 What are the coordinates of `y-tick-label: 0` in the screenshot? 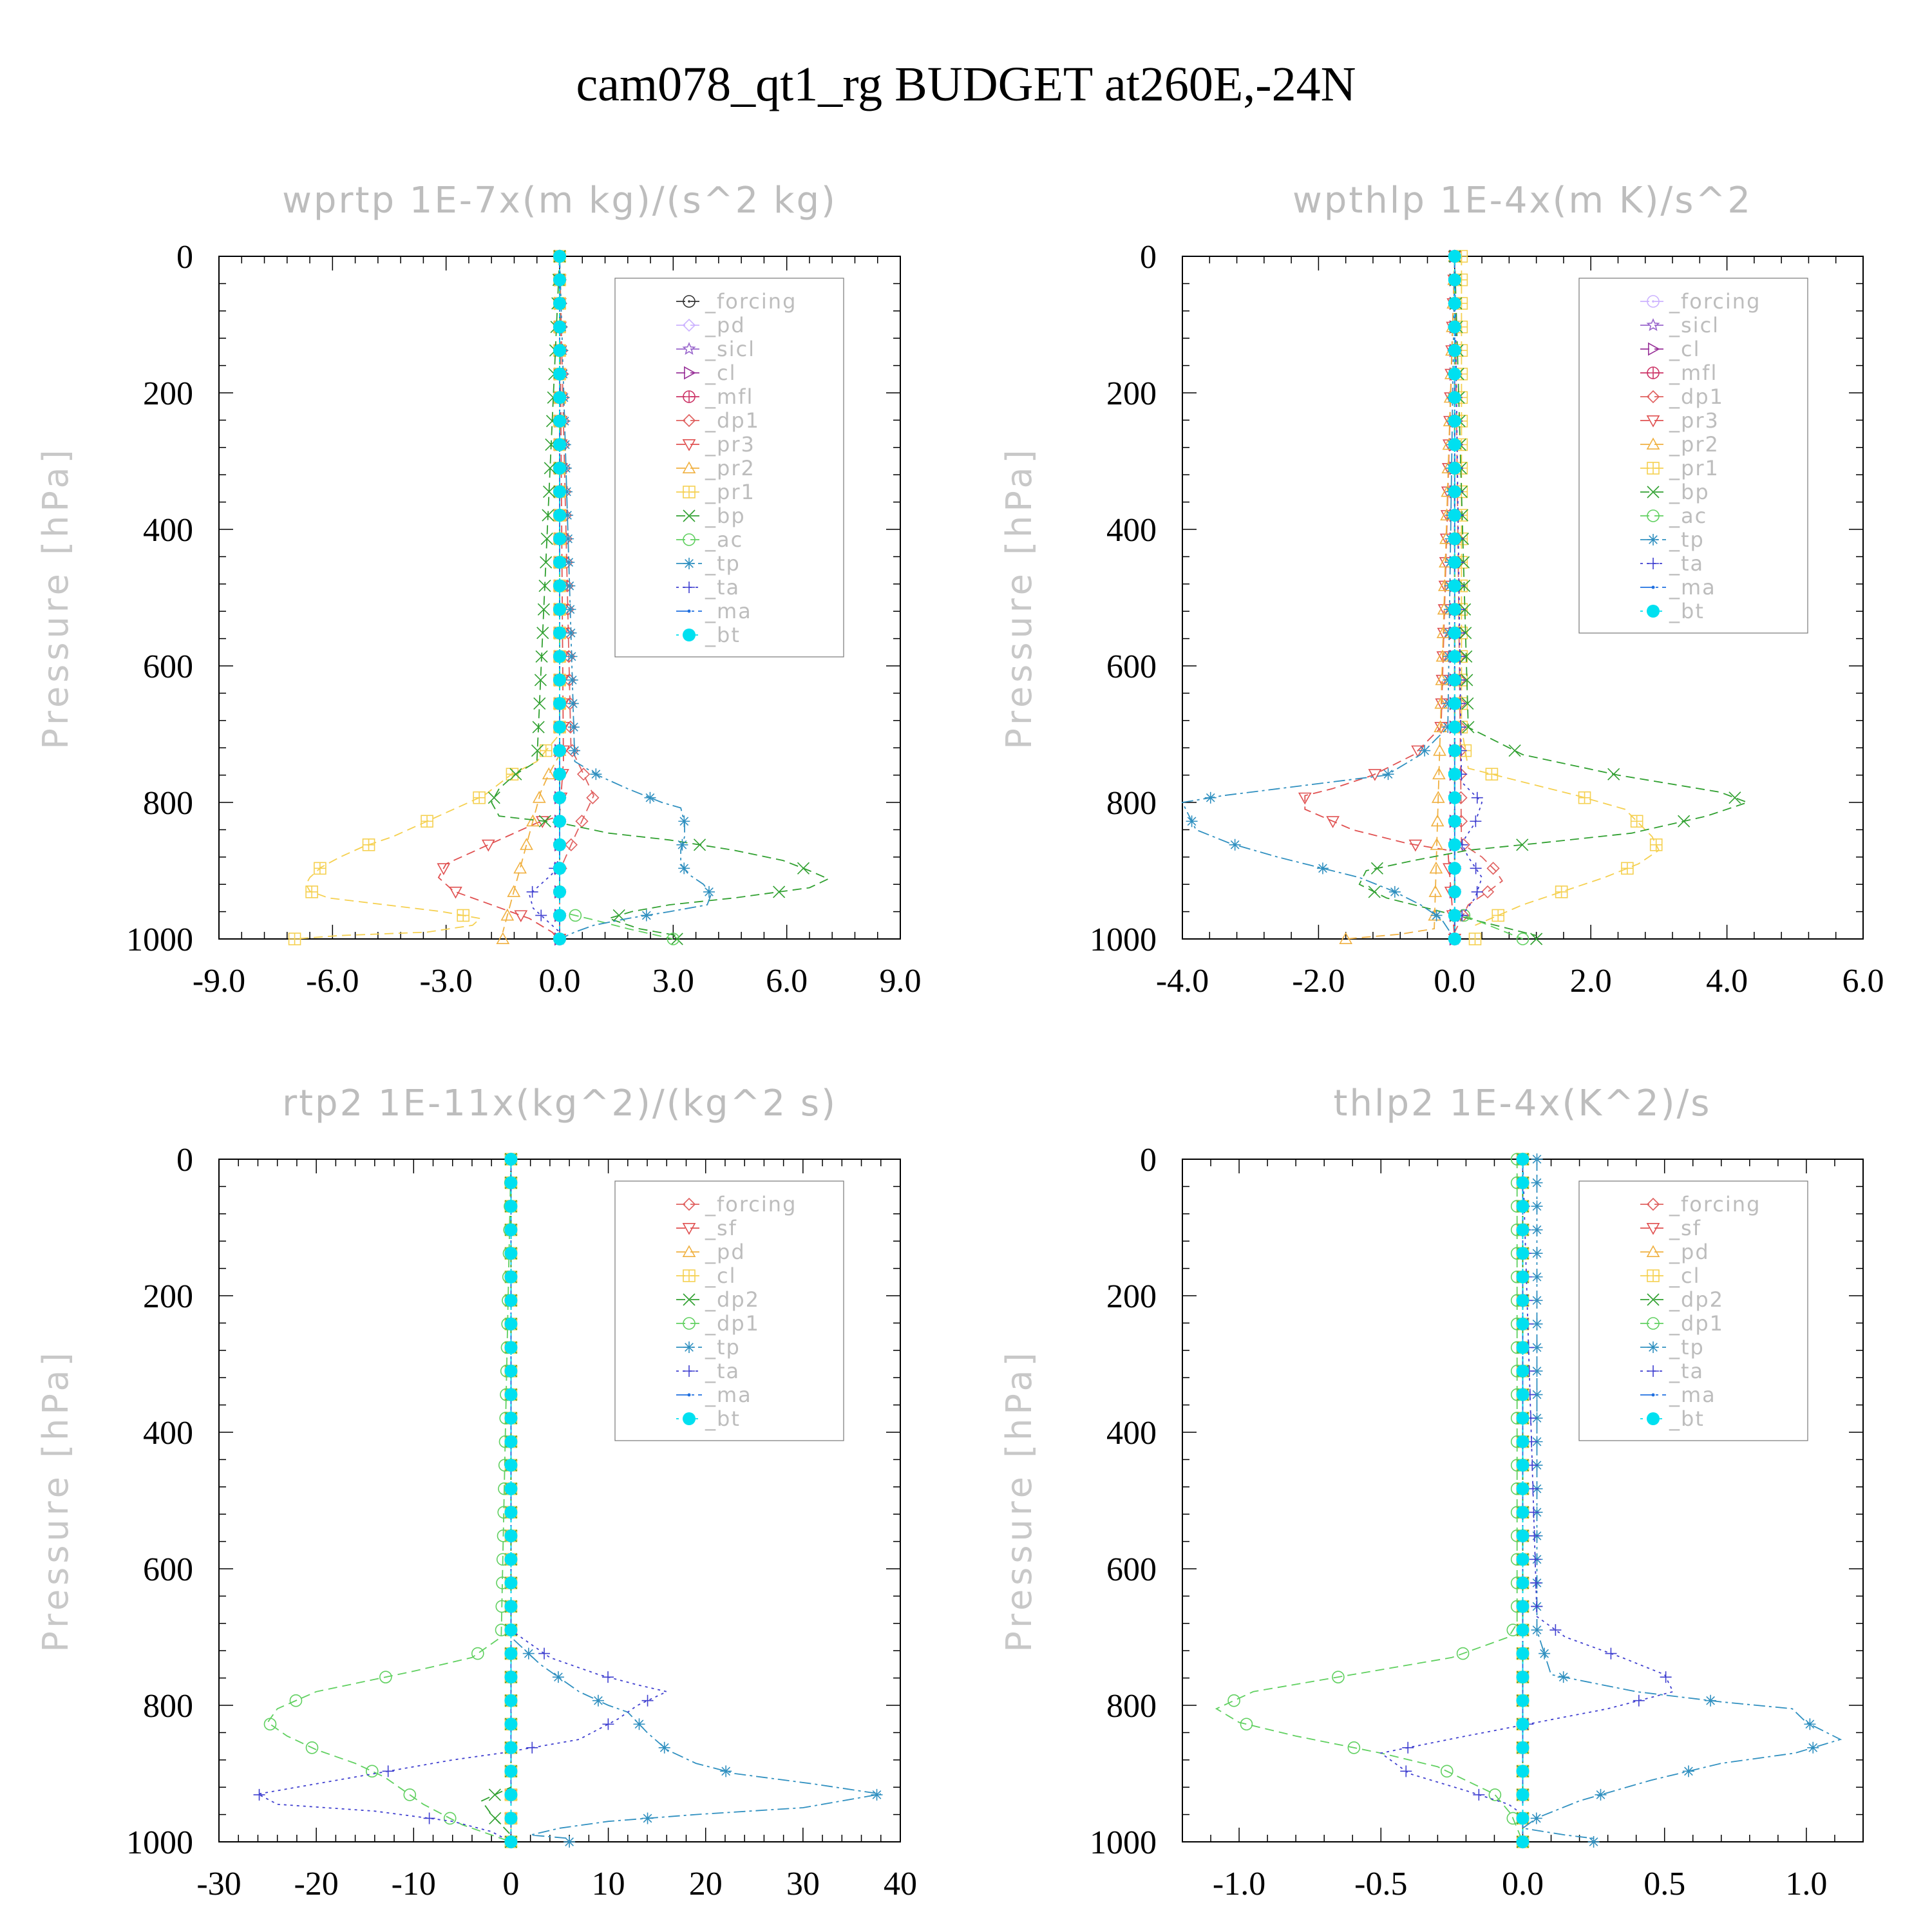 It's located at (184, 257).